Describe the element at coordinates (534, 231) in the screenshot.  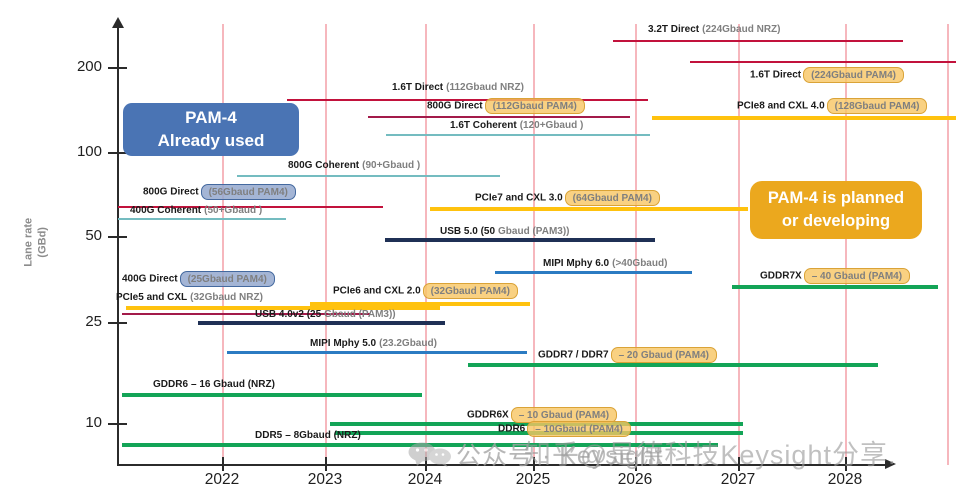
I see `series-spec: Gbaud (PAM3))` at that location.